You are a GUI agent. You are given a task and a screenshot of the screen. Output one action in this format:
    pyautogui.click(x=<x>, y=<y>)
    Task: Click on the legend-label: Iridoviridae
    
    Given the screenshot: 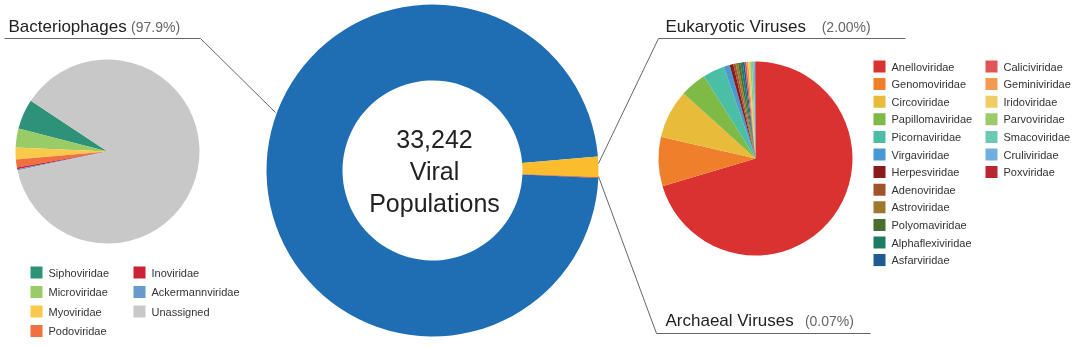 What is the action you would take?
    pyautogui.click(x=1030, y=101)
    